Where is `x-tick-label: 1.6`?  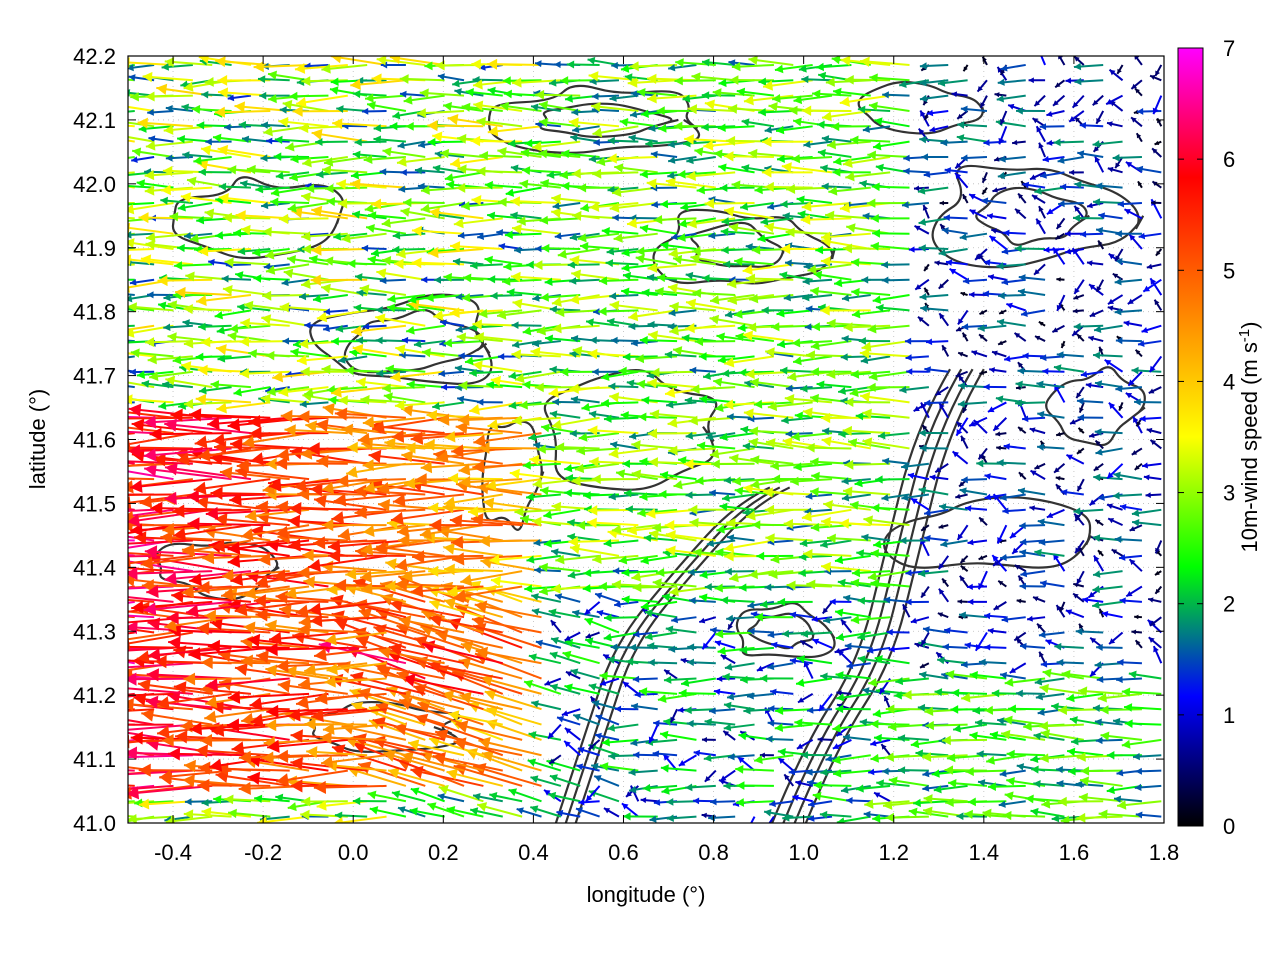 x-tick-label: 1.6 is located at coordinates (1074, 852).